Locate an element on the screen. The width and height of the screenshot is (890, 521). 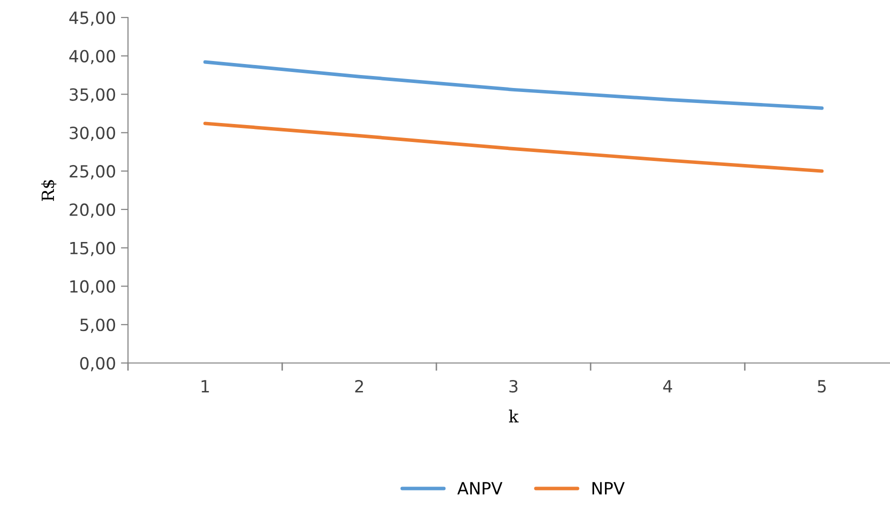
x-axis-title: k is located at coordinates (513, 416).